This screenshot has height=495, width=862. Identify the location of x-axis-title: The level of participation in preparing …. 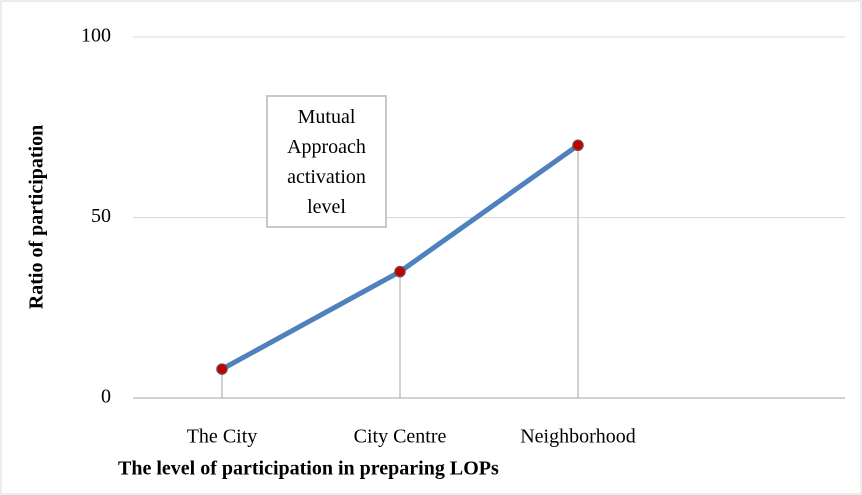
(308, 469).